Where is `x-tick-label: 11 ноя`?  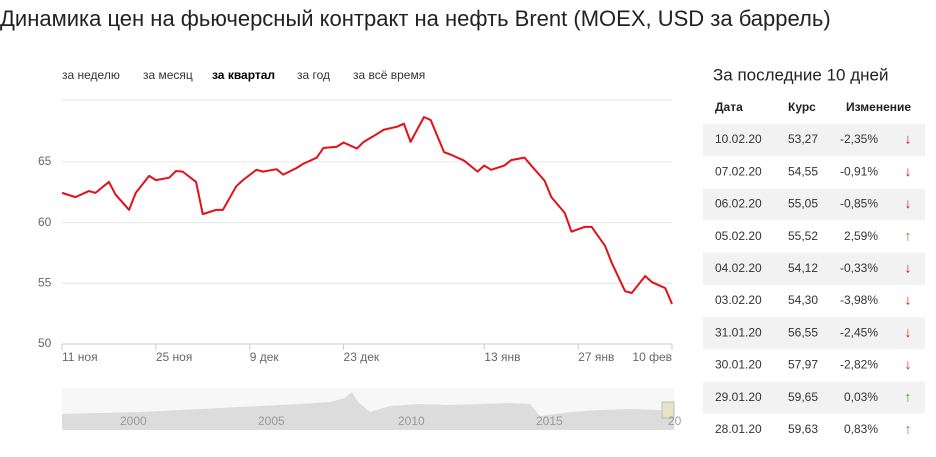 x-tick-label: 11 ноя is located at coordinates (80, 357).